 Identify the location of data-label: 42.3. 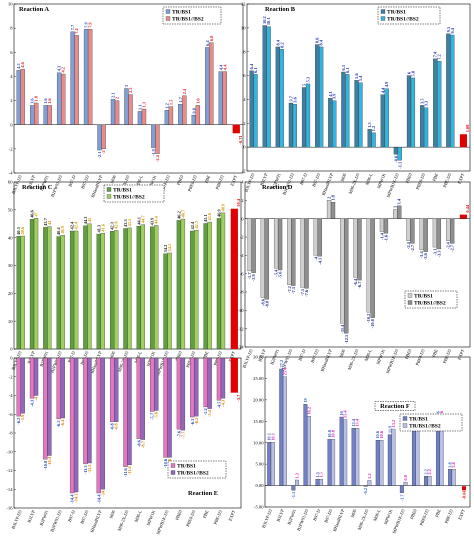
(112, 225).